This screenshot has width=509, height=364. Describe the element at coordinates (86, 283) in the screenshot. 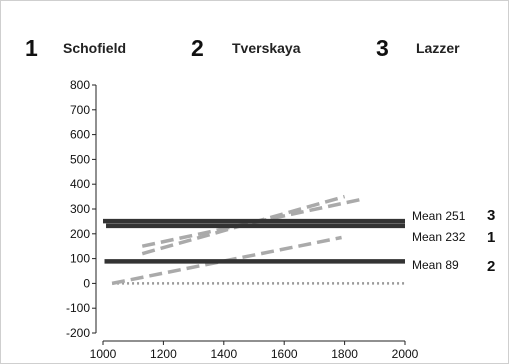

I see `y-tick-label: 0` at that location.